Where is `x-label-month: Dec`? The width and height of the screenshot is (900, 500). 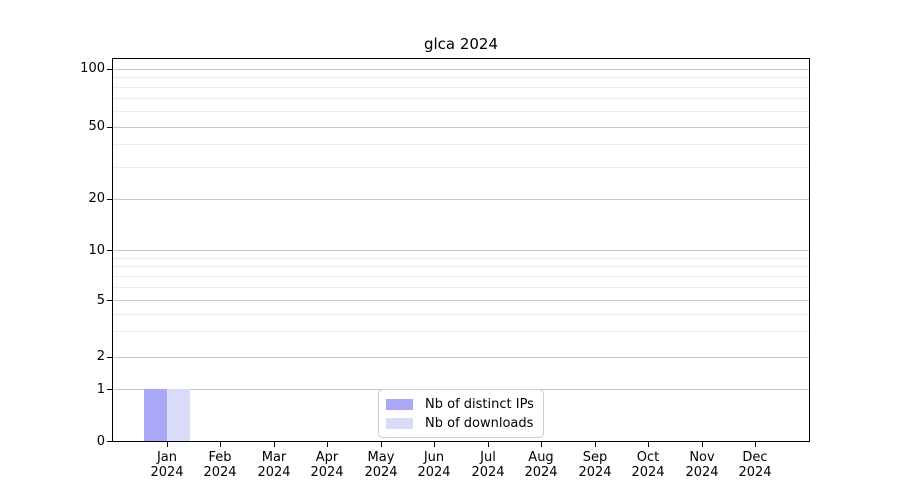
x-label-month: Dec is located at coordinates (755, 457).